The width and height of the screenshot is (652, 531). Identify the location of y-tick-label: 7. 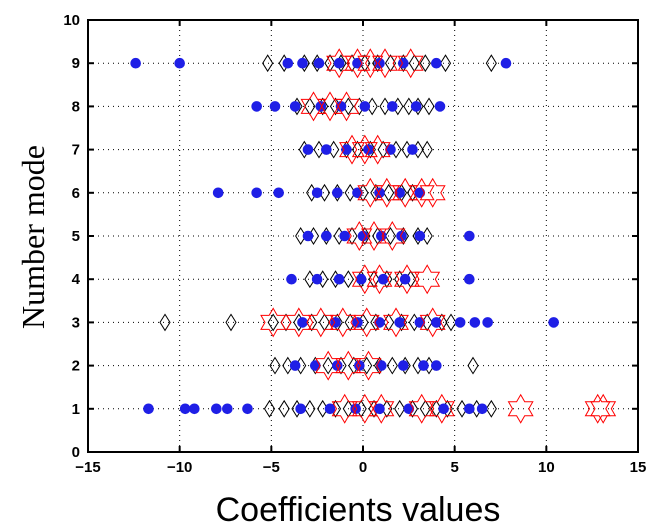
(76, 150).